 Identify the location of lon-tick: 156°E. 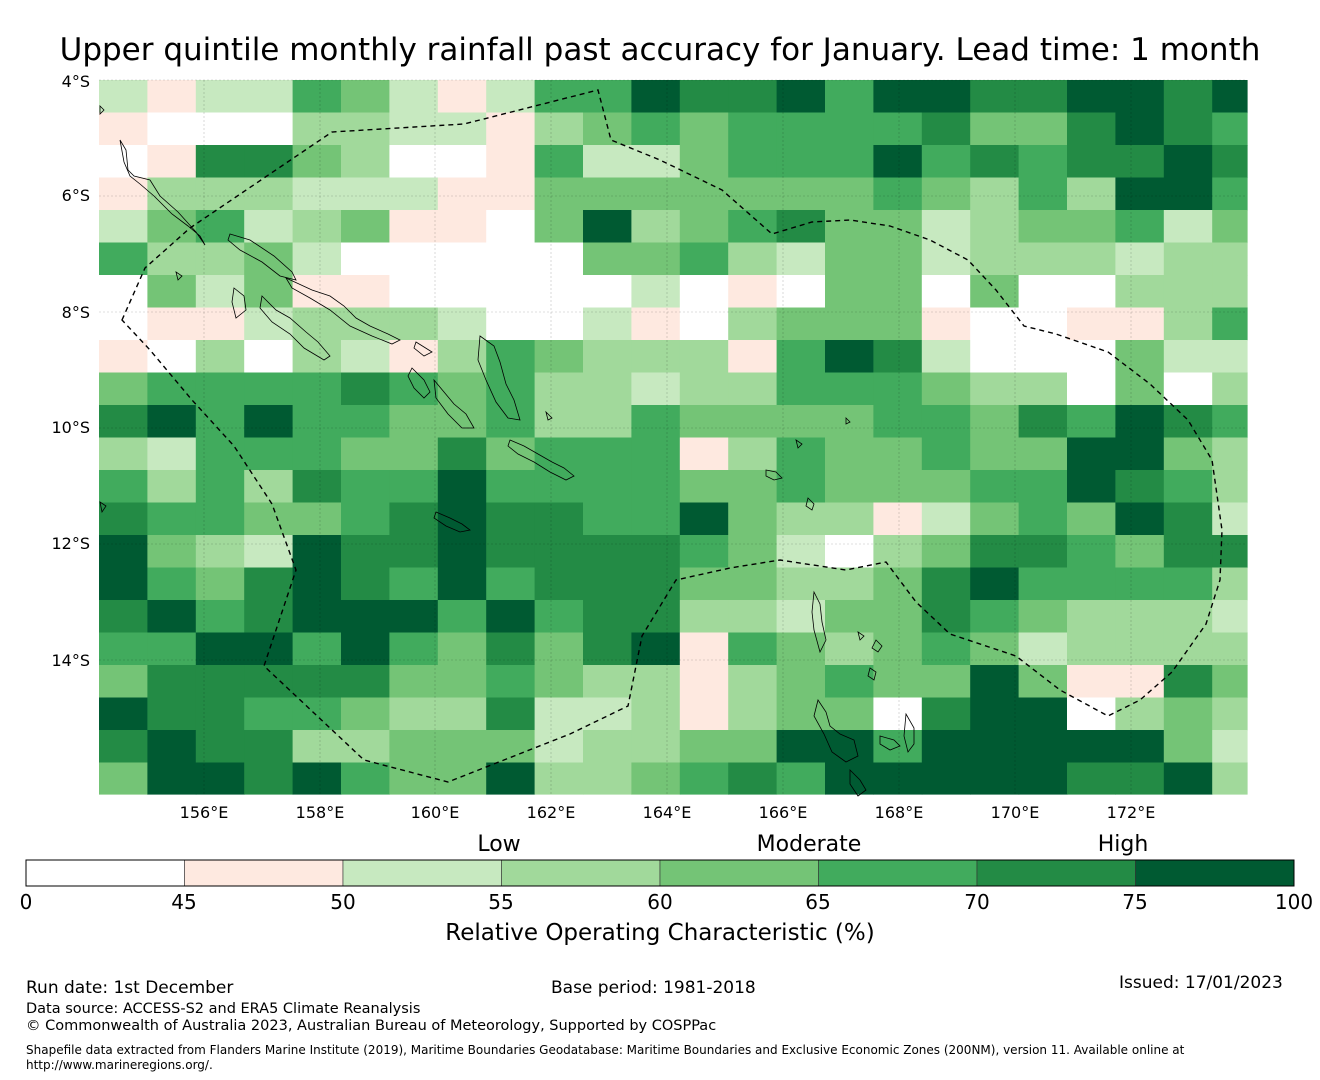
(204, 812).